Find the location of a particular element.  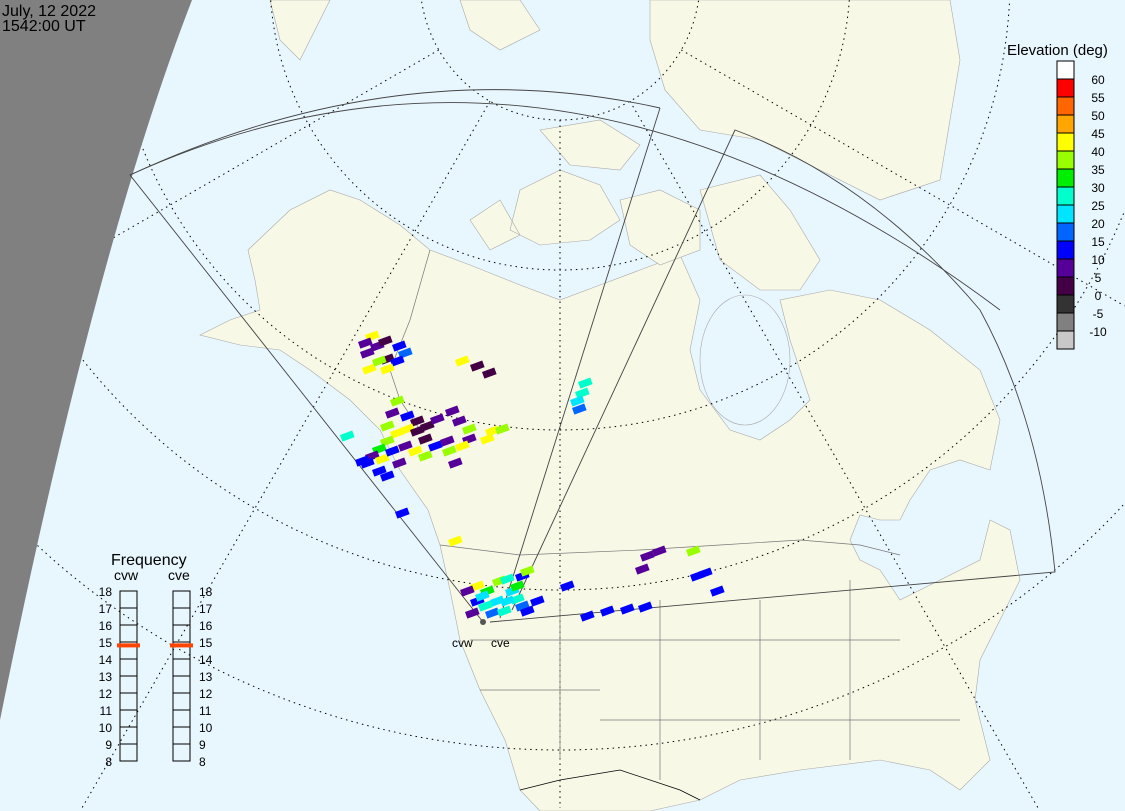

legend-tick-label: 25 is located at coordinates (1098, 206).